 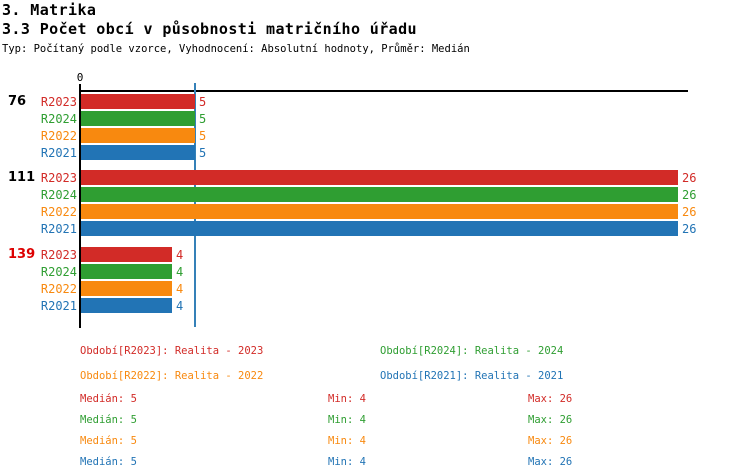 I want to click on legend-item-r2024: Období[R2024]: Realita - 2024, so click(x=472, y=351).